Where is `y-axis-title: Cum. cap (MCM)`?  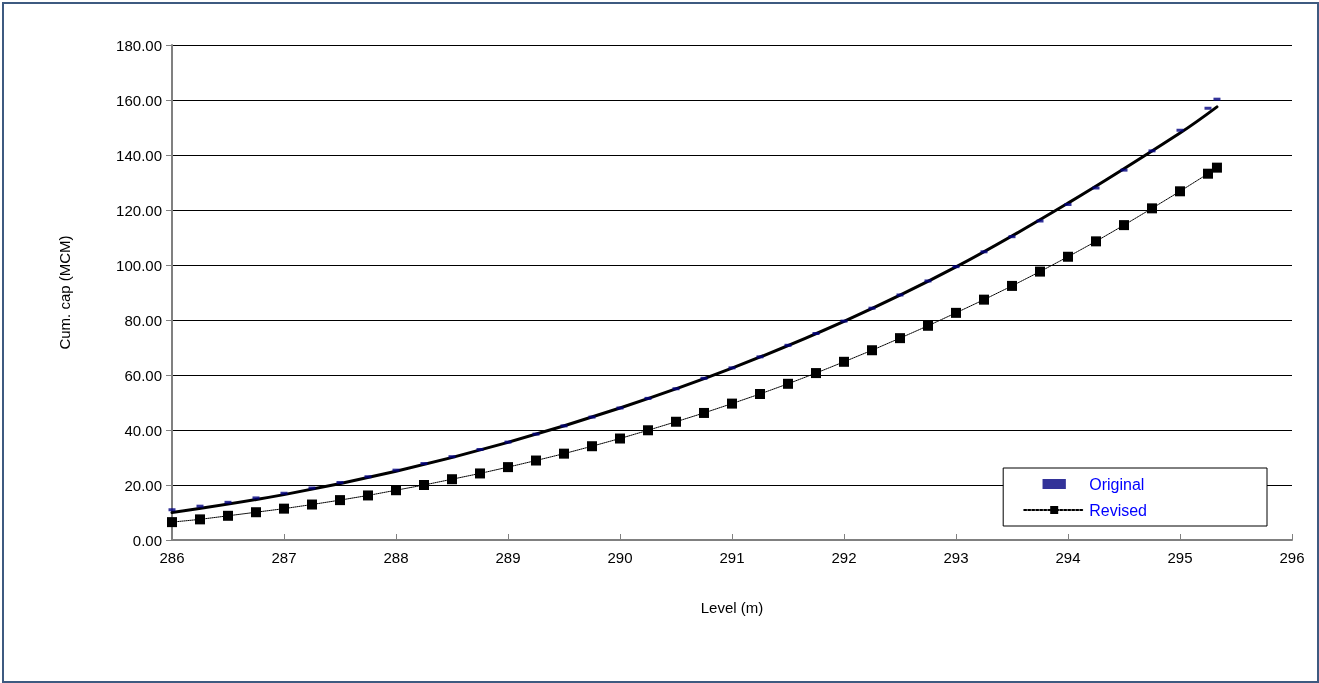 y-axis-title: Cum. cap (MCM) is located at coordinates (64, 292).